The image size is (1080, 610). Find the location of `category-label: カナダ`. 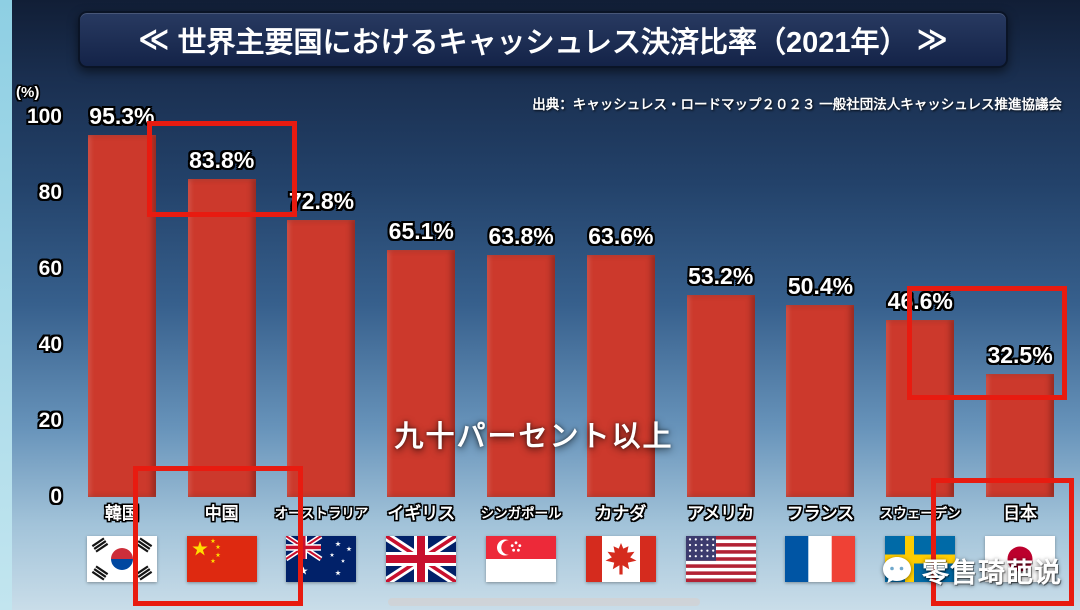

category-label: カナダ is located at coordinates (621, 513).